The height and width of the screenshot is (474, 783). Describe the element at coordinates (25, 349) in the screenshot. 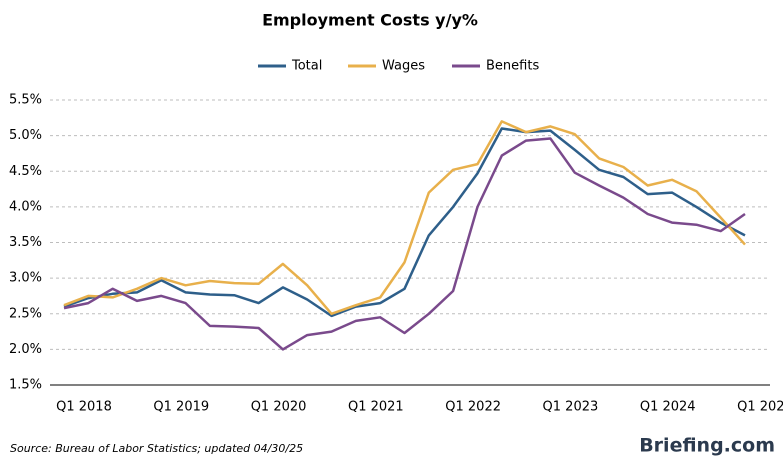

I see `y-tick-label: 2.0%` at that location.